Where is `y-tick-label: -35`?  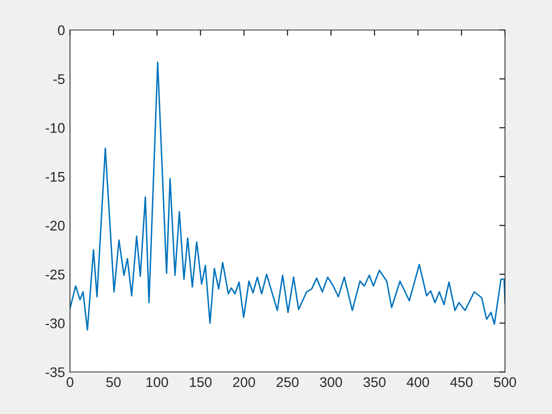 y-tick-label: -35 is located at coordinates (55, 372).